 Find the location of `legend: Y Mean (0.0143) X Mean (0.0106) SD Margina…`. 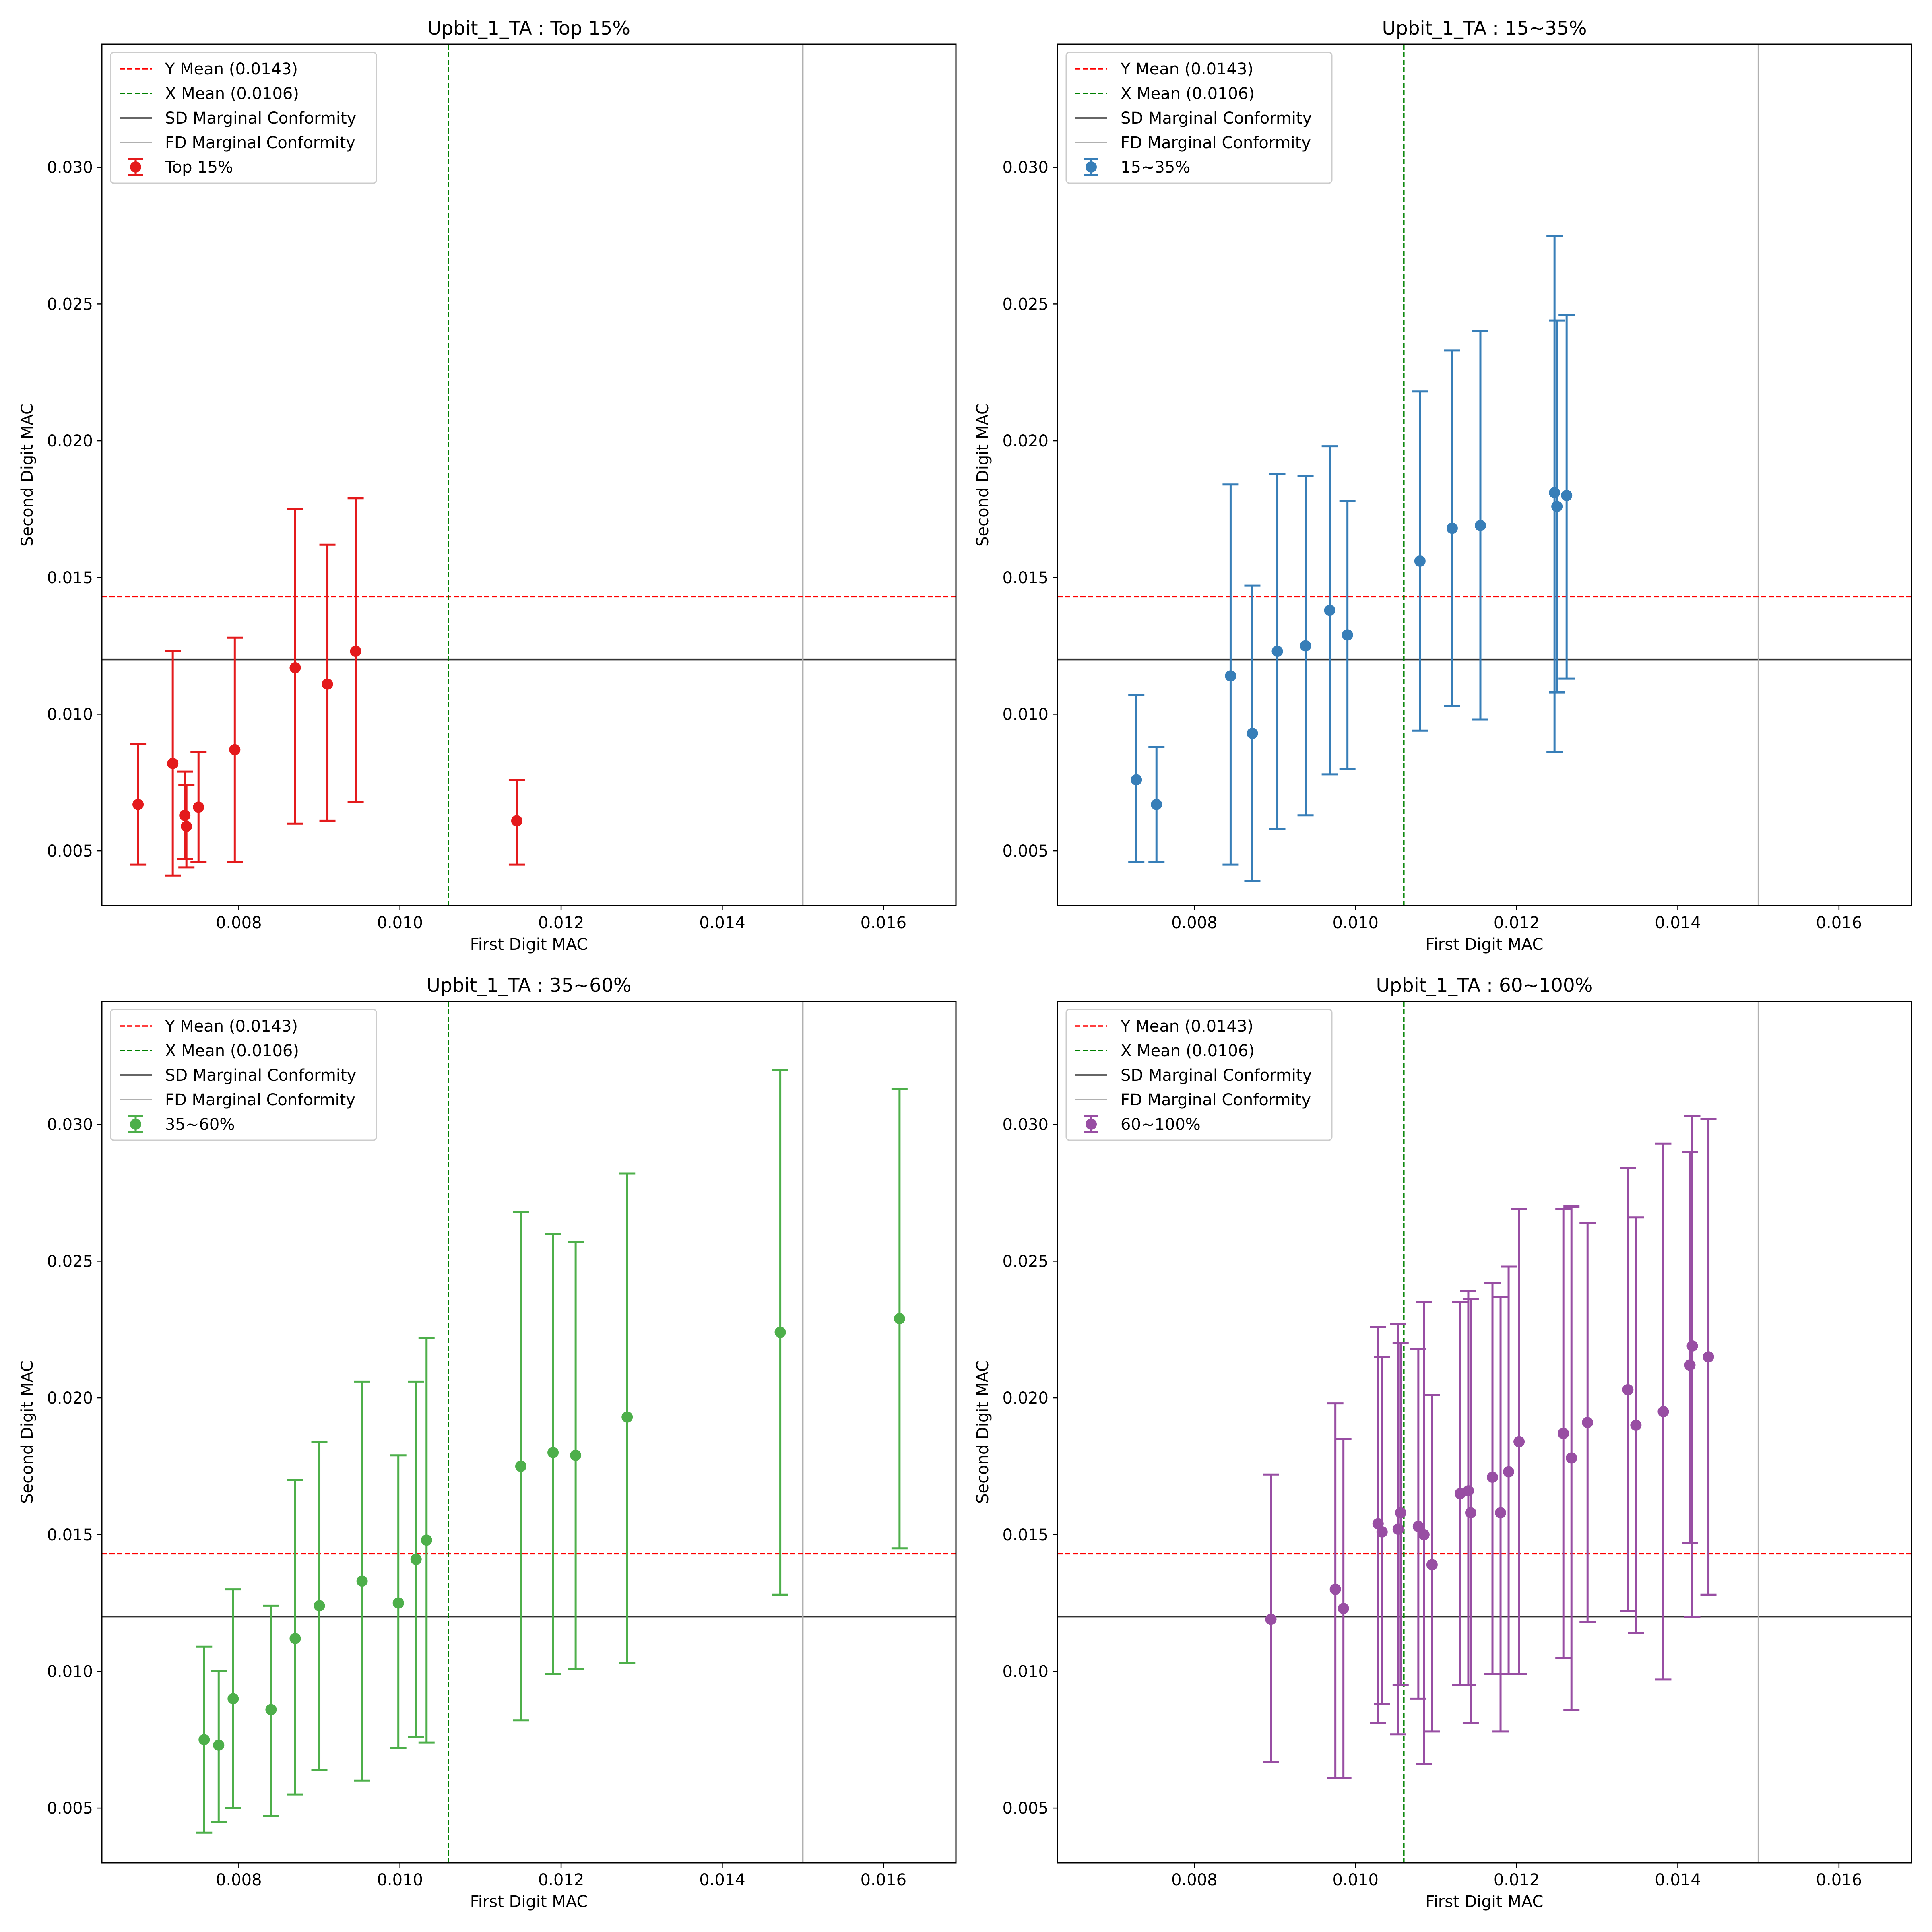

legend: Y Mean (0.0143) X Mean (0.0106) SD Margina… is located at coordinates (243, 118).